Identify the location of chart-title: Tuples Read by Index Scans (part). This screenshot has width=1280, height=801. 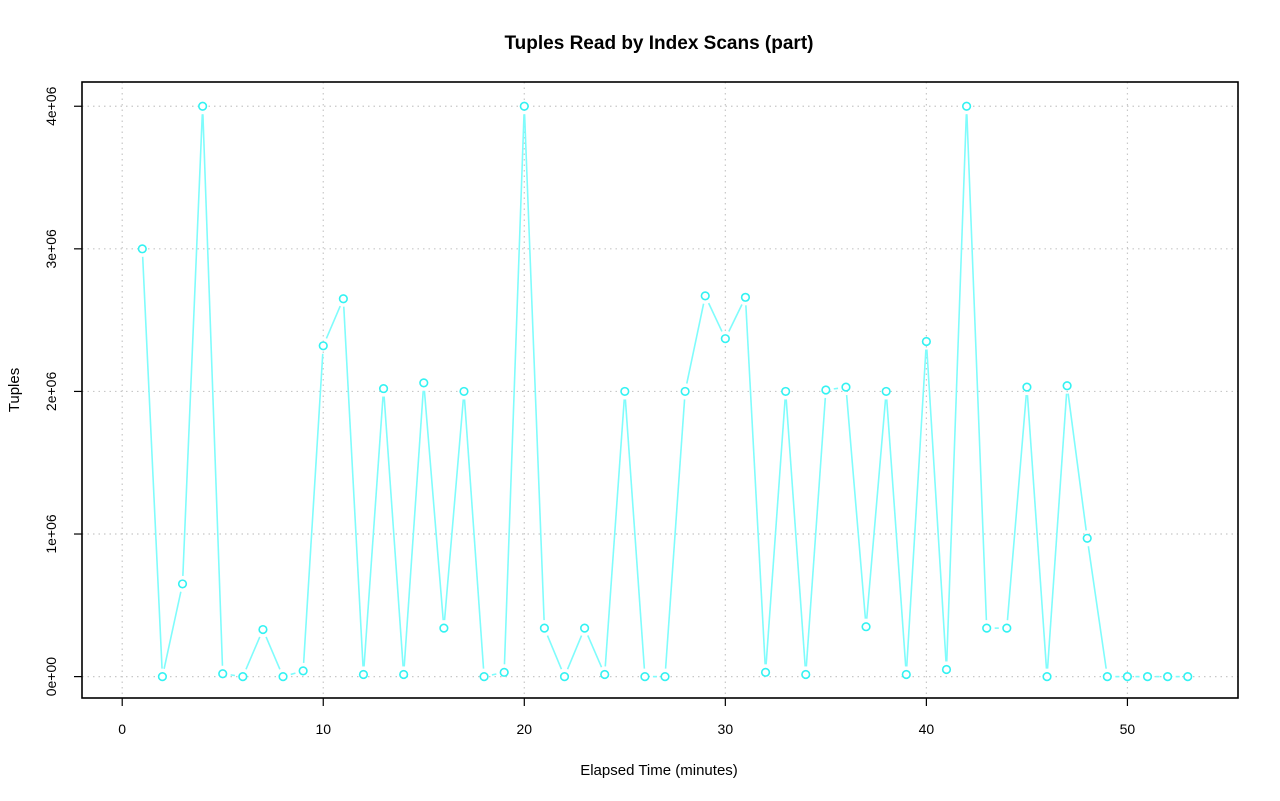
(658, 43).